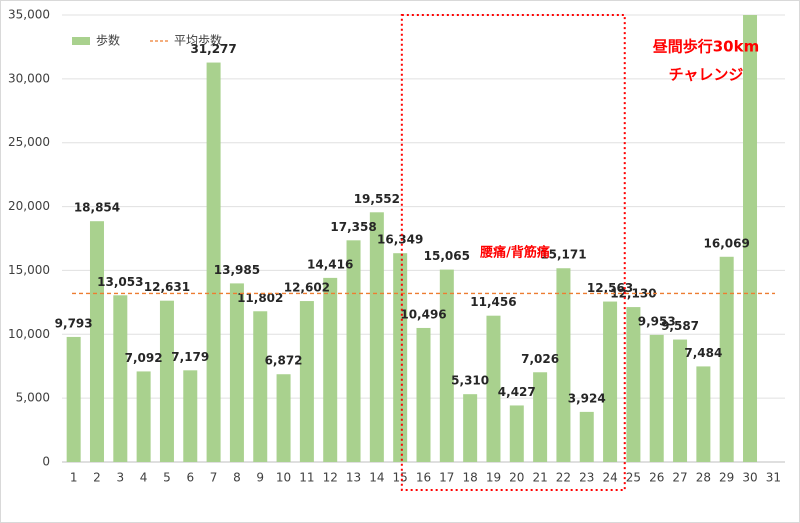 The image size is (800, 523). Describe the element at coordinates (237, 478) in the screenshot. I see `x-tick-label: 8` at that location.